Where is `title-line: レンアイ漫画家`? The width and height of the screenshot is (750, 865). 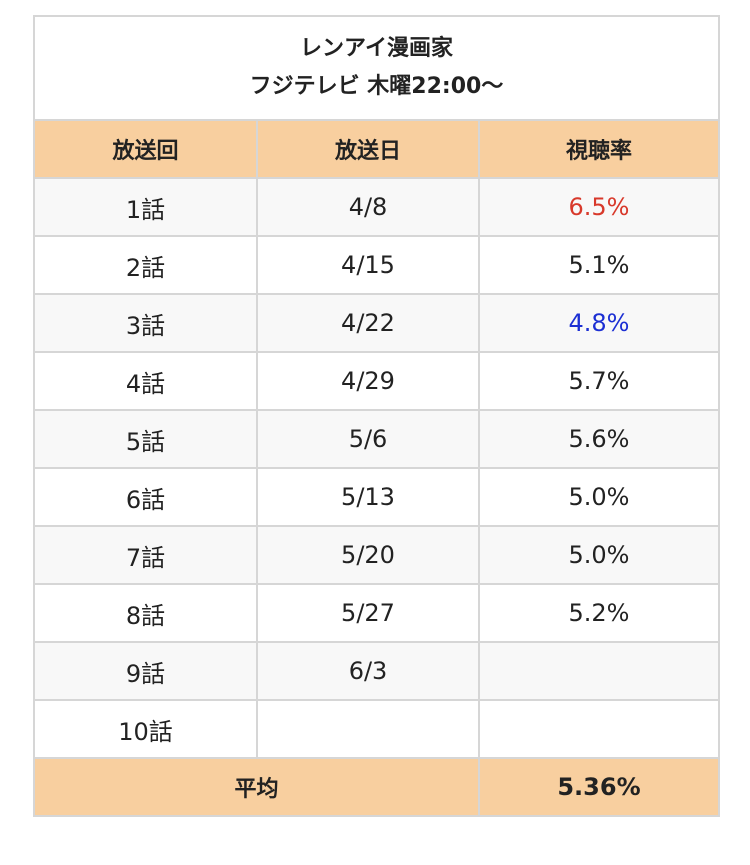 title-line: レンアイ漫画家 is located at coordinates (376, 48).